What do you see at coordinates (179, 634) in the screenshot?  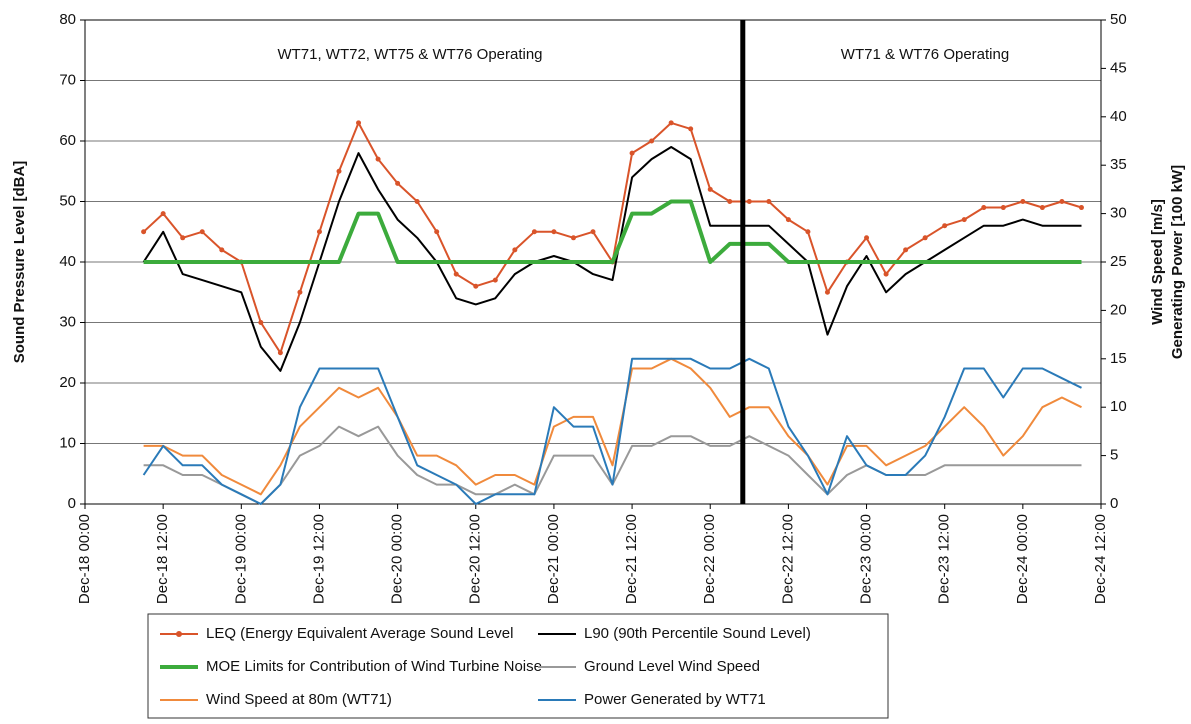 I see `legend-marker` at bounding box center [179, 634].